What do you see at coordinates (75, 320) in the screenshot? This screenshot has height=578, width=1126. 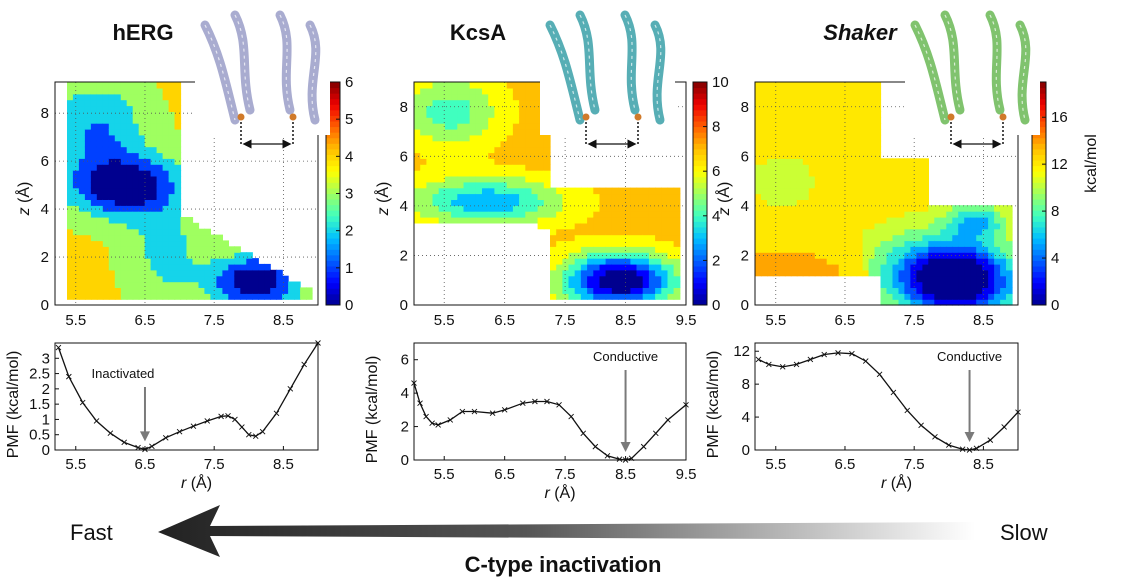 I see `contour-x-tick: 5.5` at bounding box center [75, 320].